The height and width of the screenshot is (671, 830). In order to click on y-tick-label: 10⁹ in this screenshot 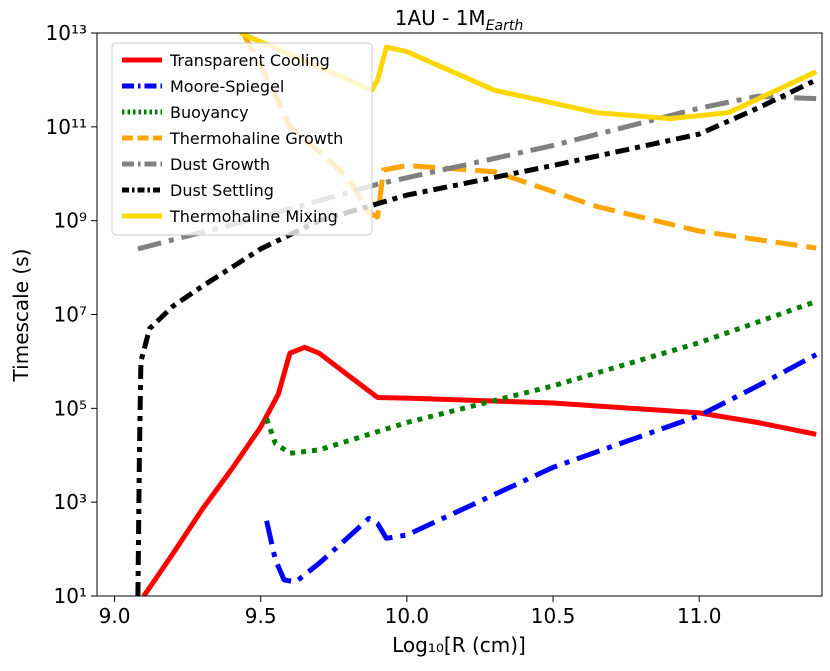, I will do `click(70, 221)`.